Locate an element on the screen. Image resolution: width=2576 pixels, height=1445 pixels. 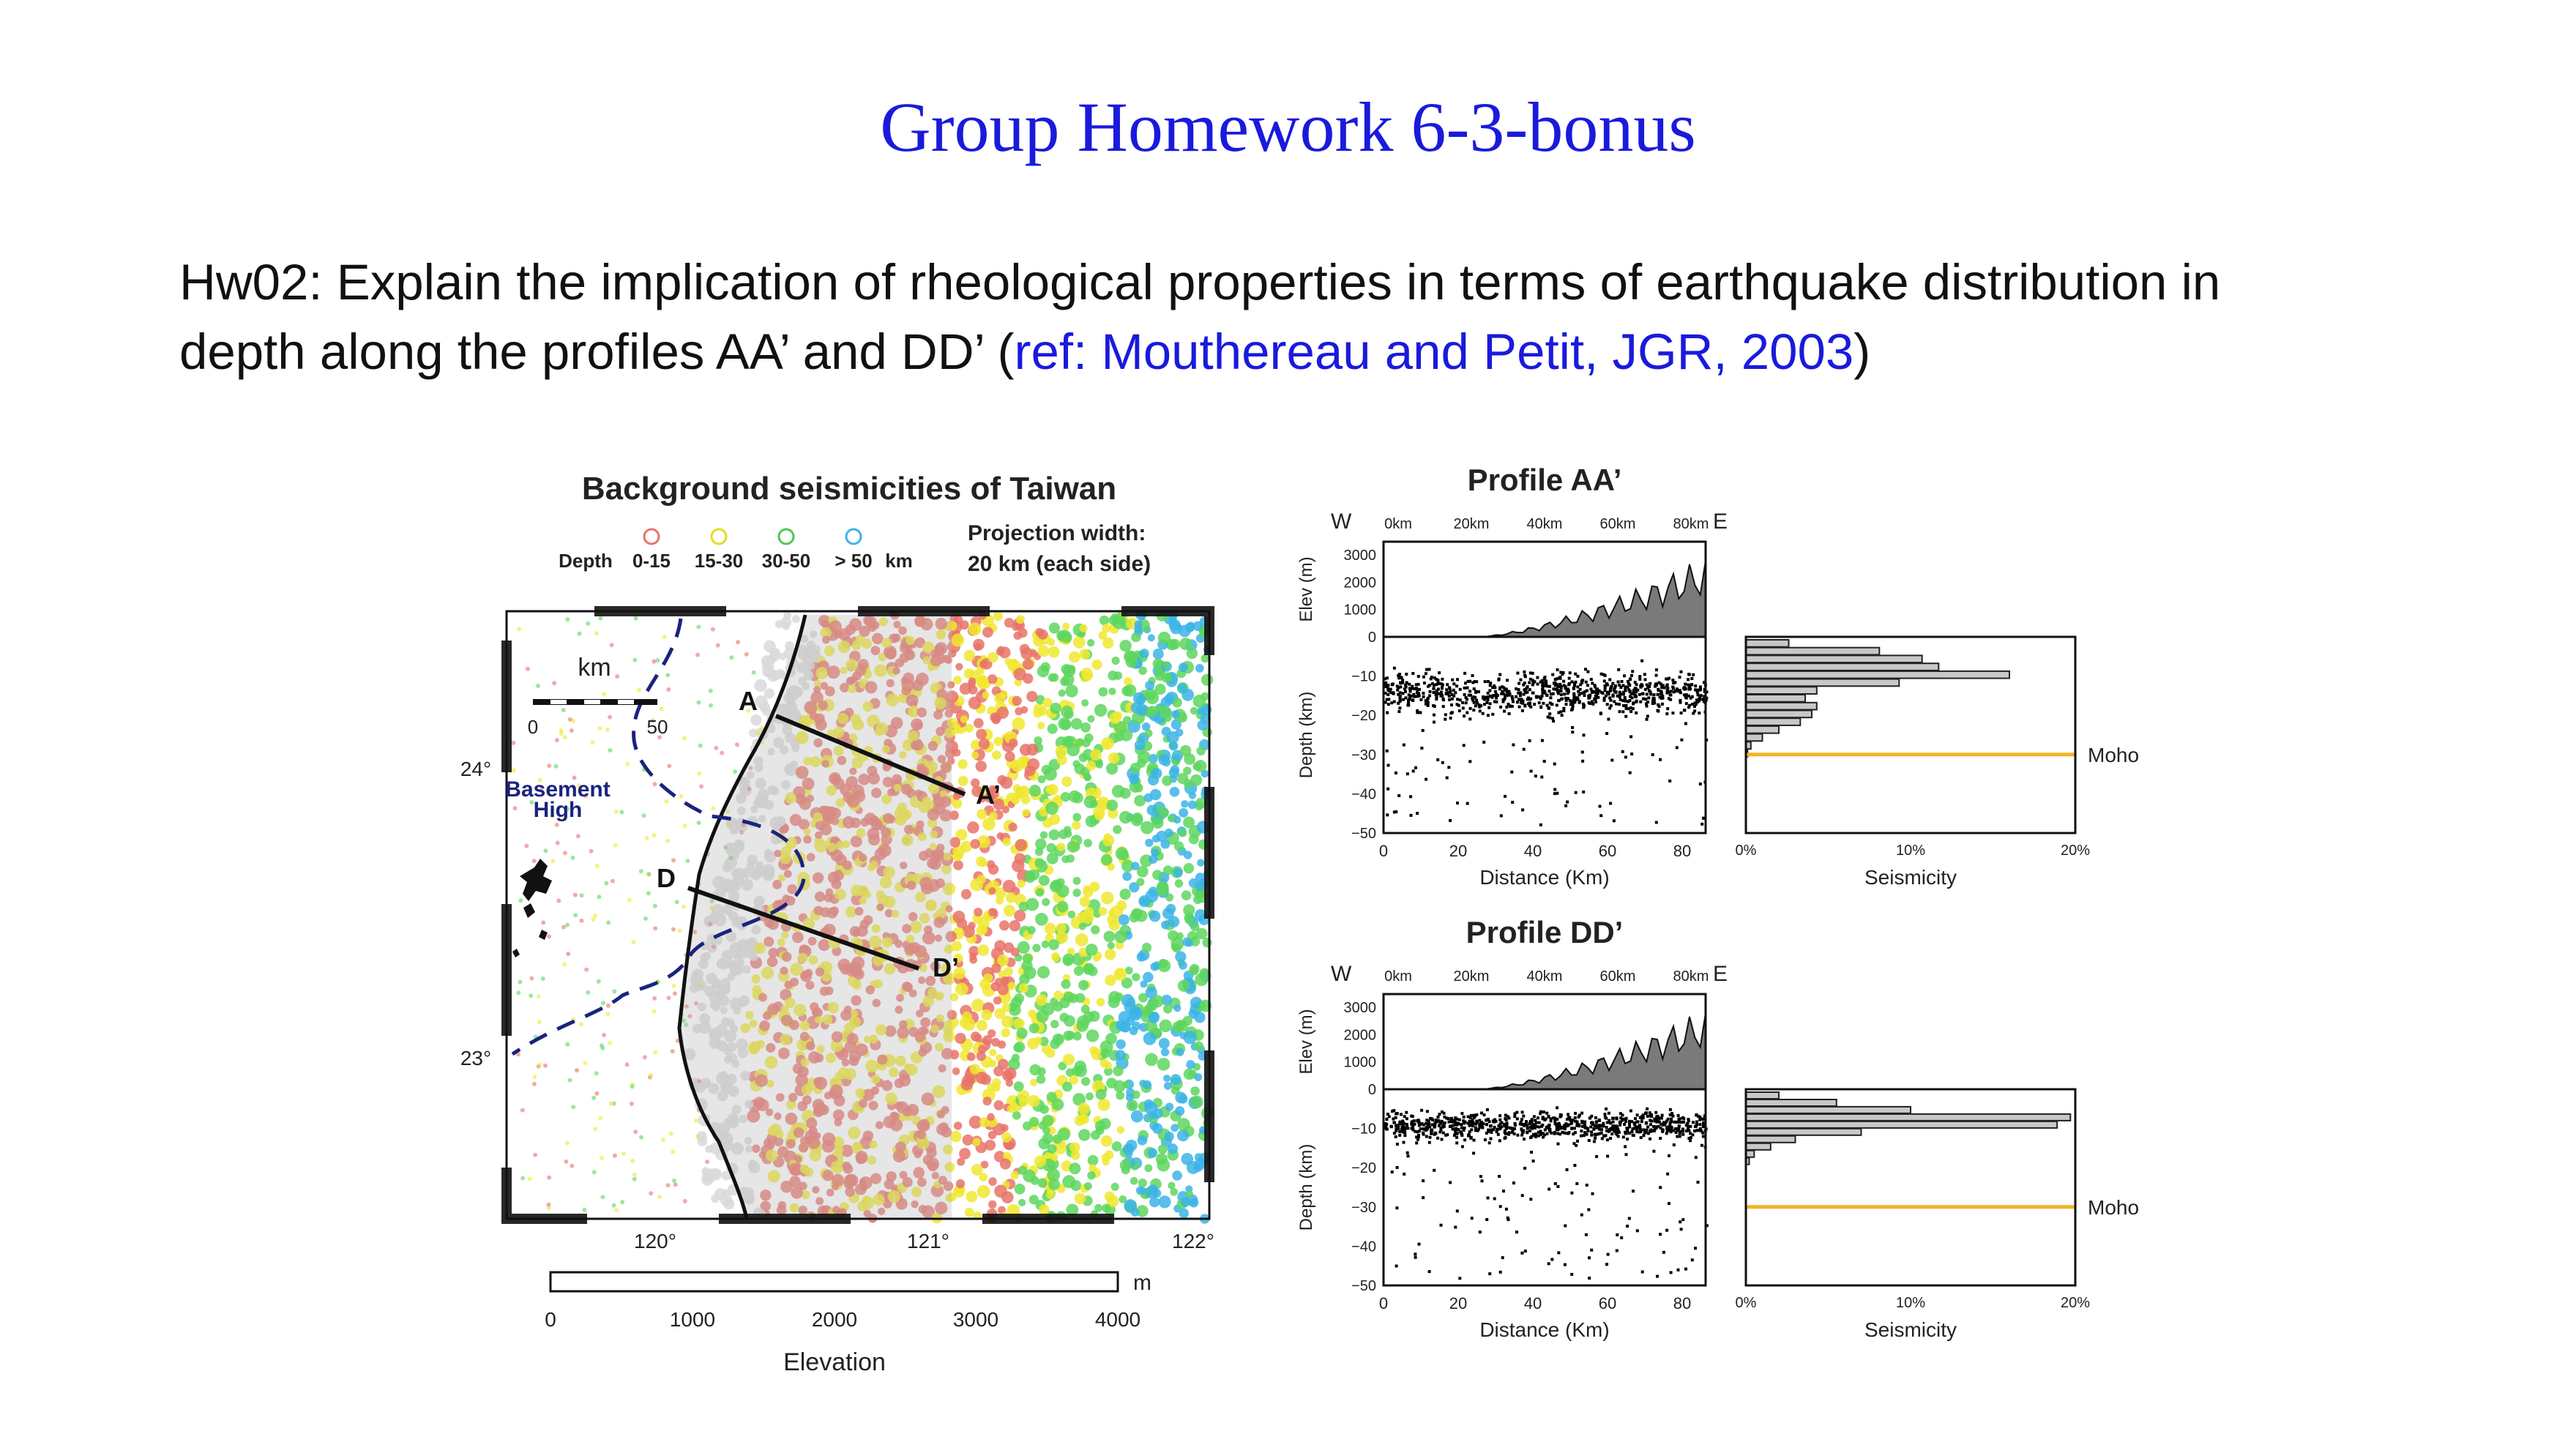
elevation-unit: m is located at coordinates (1142, 1283).